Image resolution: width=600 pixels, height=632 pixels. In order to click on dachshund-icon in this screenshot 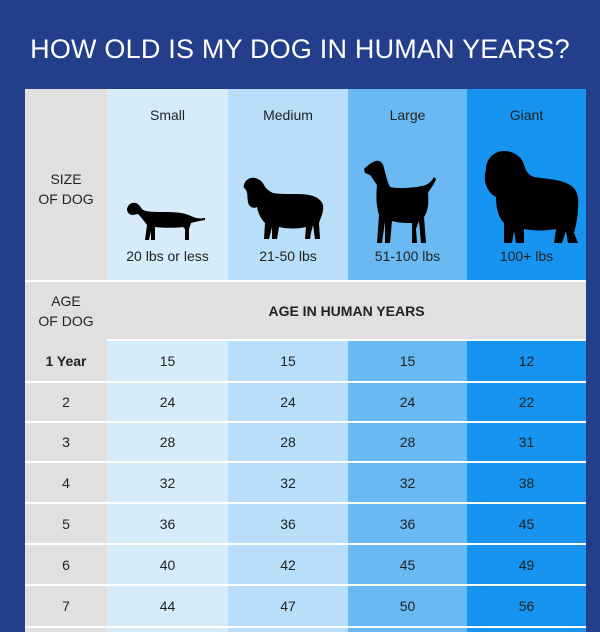, I will do `click(166, 218)`.